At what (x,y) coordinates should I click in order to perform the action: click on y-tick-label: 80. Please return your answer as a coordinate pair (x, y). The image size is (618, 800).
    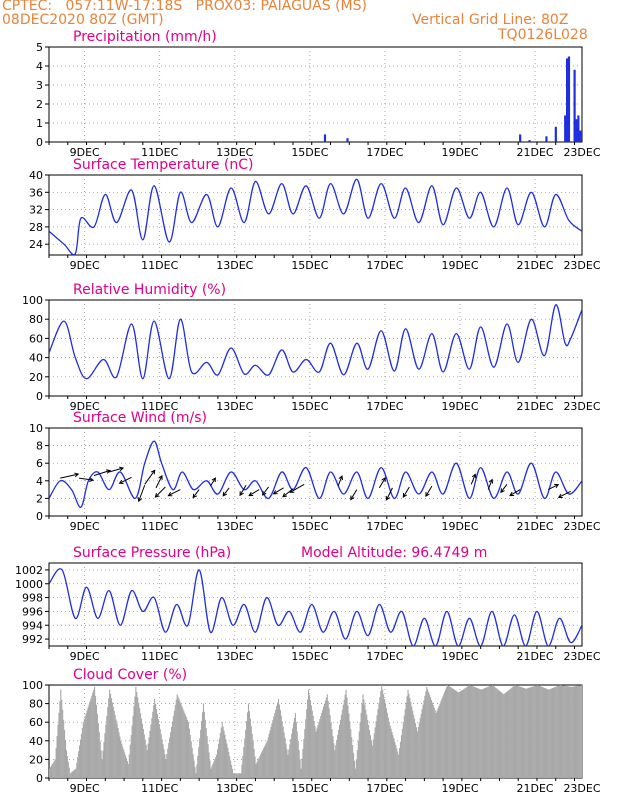
    Looking at the image, I should click on (36, 704).